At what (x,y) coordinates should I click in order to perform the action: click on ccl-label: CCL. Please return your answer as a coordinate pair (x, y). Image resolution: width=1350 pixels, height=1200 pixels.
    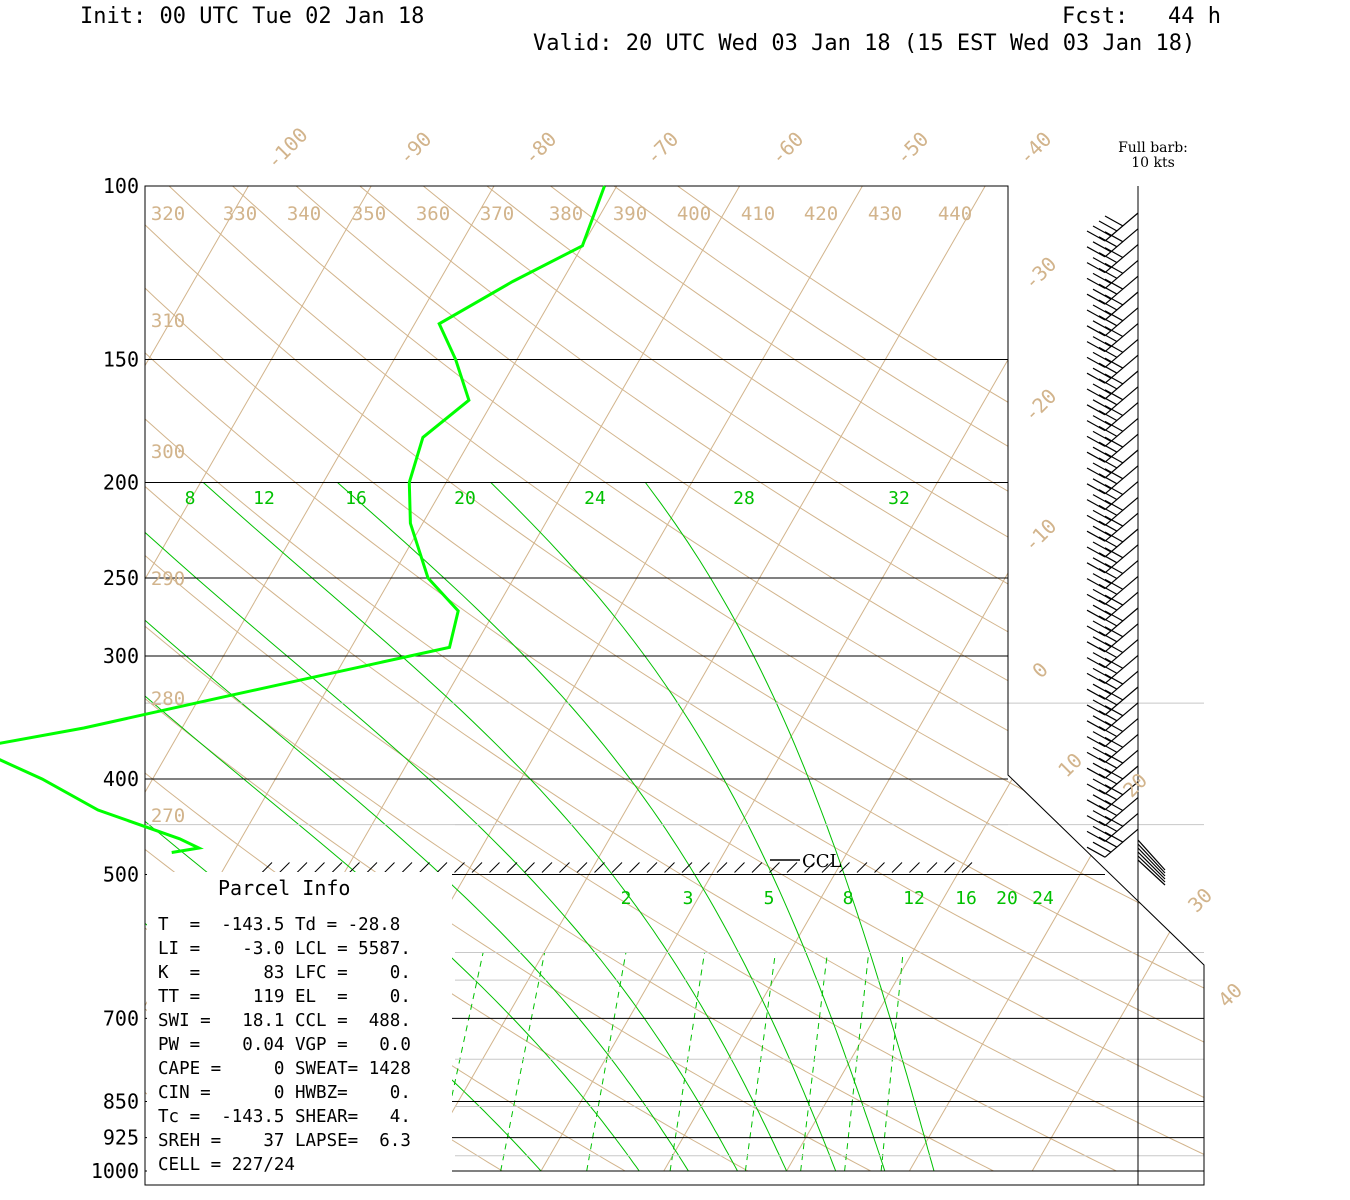
    Looking at the image, I should click on (822, 861).